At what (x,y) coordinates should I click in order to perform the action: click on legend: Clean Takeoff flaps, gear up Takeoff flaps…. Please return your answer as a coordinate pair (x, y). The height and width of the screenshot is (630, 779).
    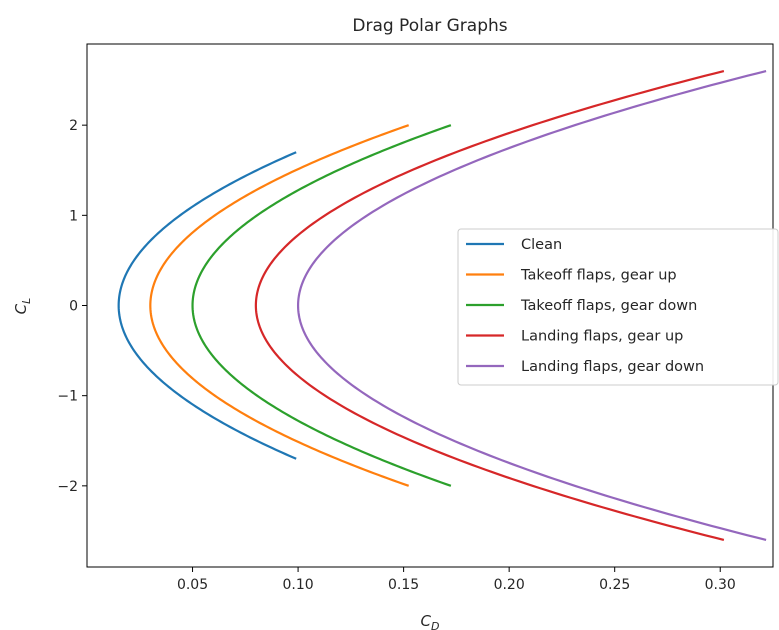
    Looking at the image, I should click on (618, 307).